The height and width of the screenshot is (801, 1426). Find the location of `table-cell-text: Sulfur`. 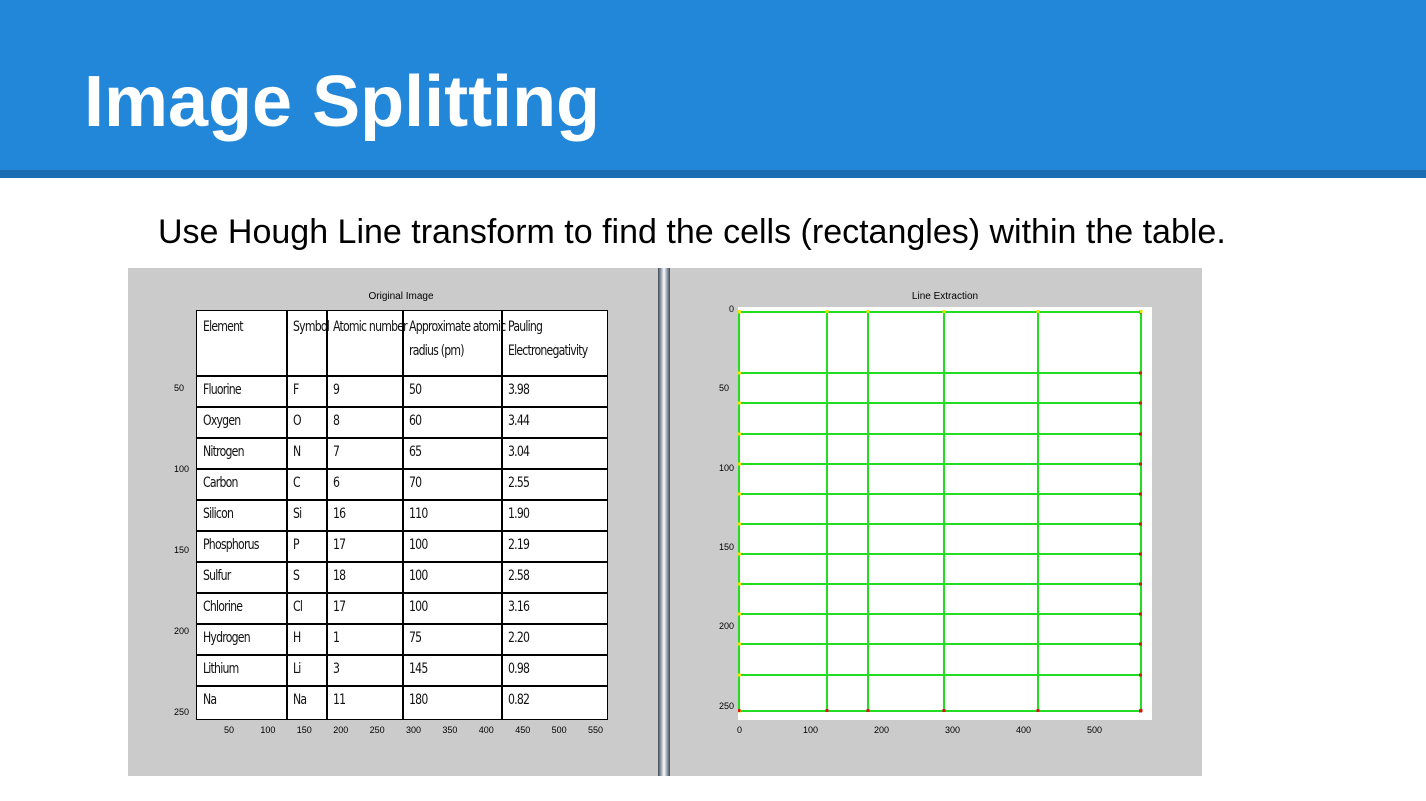

table-cell-text: Sulfur is located at coordinates (217, 576).